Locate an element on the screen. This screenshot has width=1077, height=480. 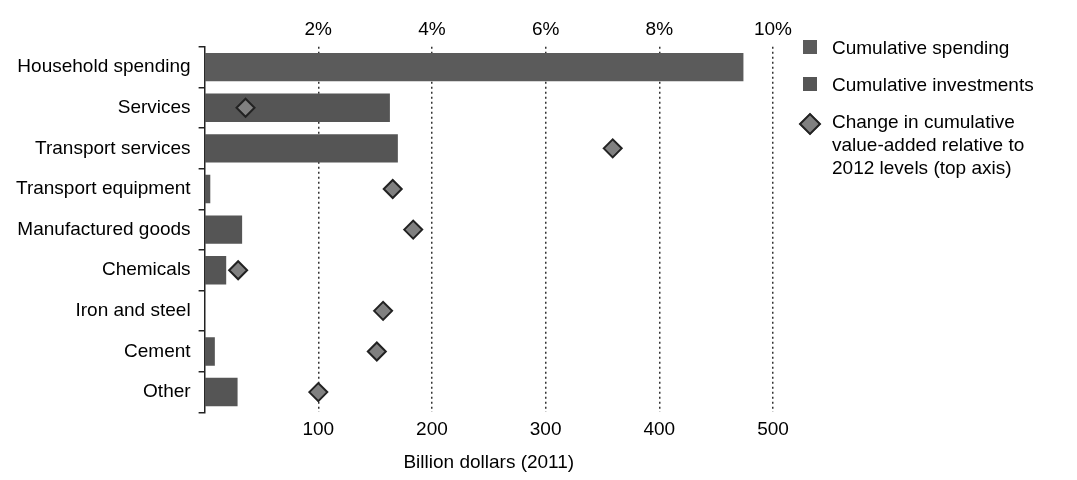
y-tick-label: Cement is located at coordinates (158, 350).